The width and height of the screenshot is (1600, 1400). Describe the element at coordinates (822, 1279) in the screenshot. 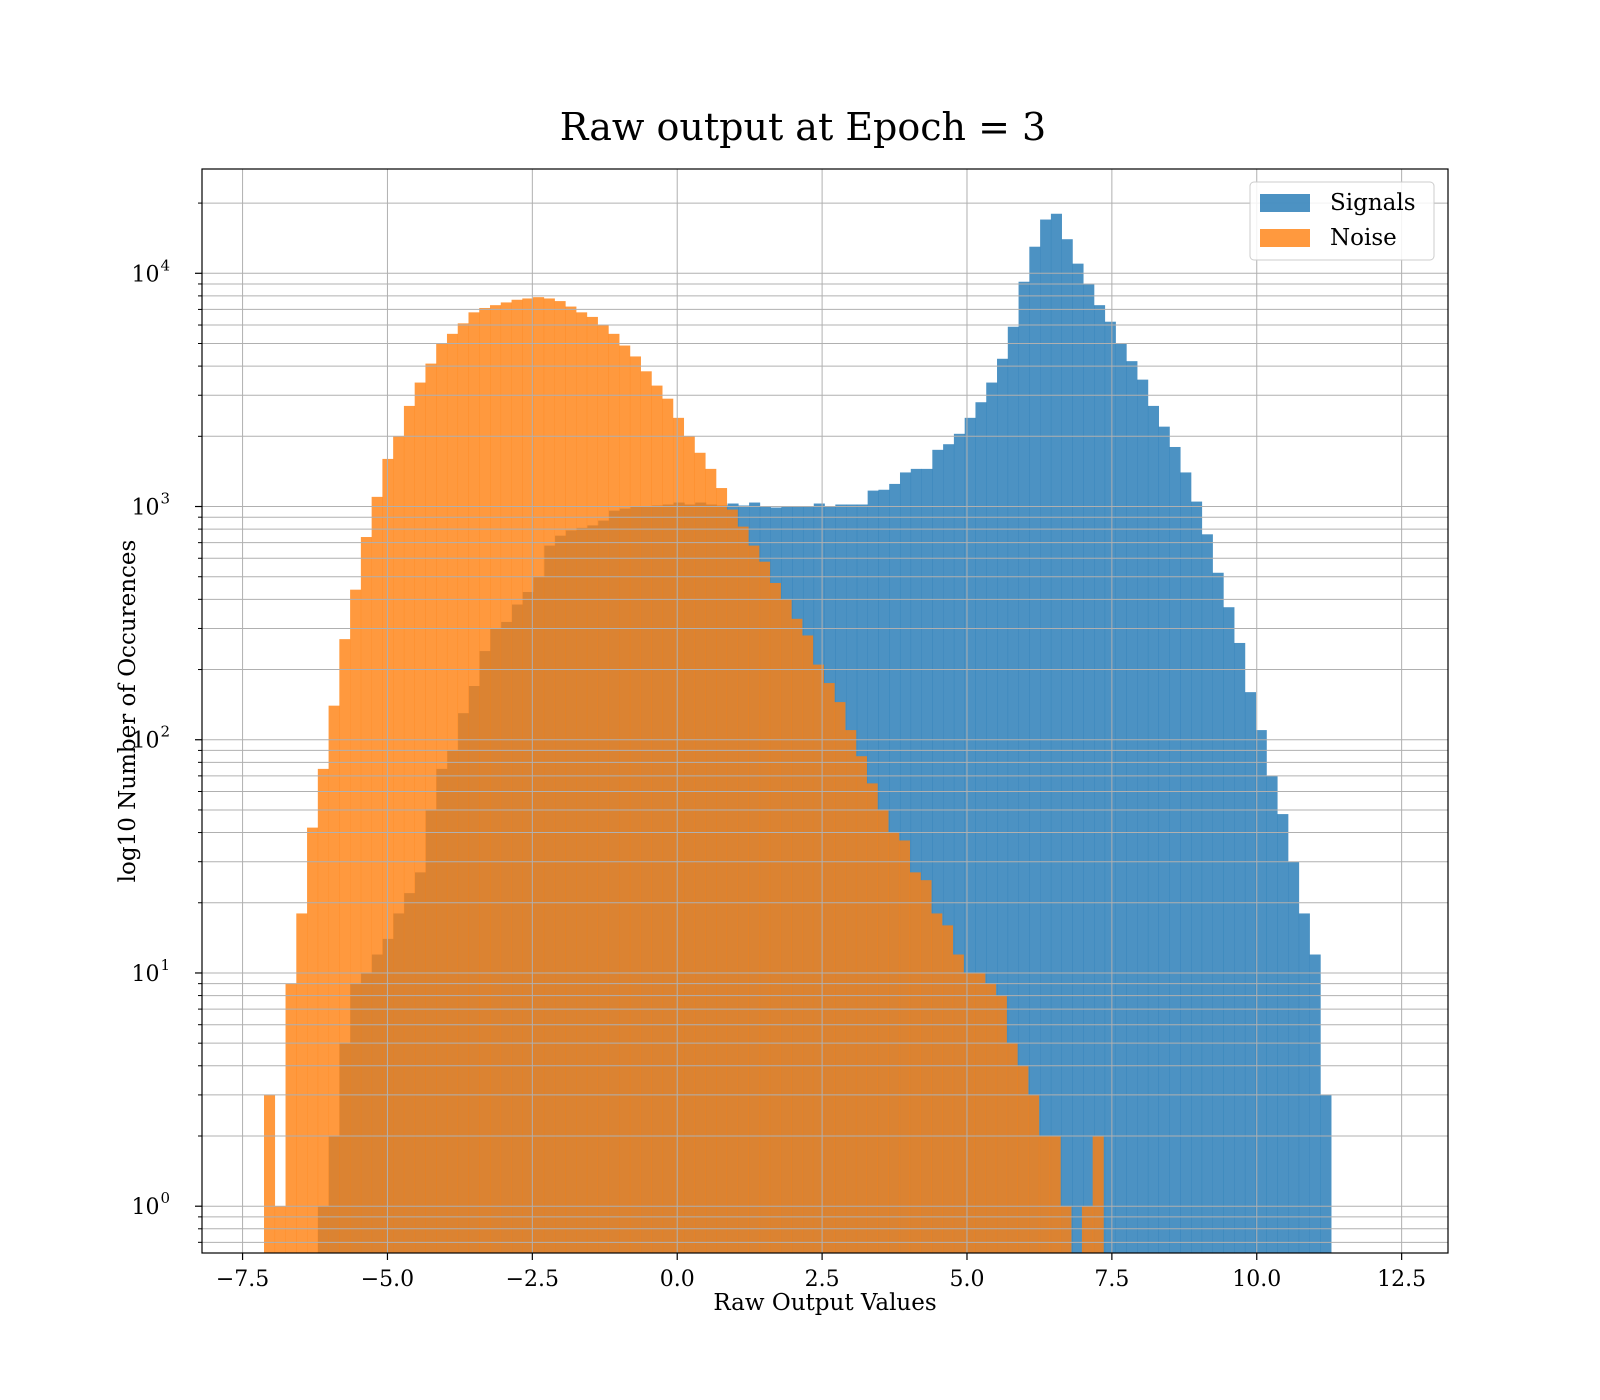

I see `x-tick-label: 2.5` at that location.